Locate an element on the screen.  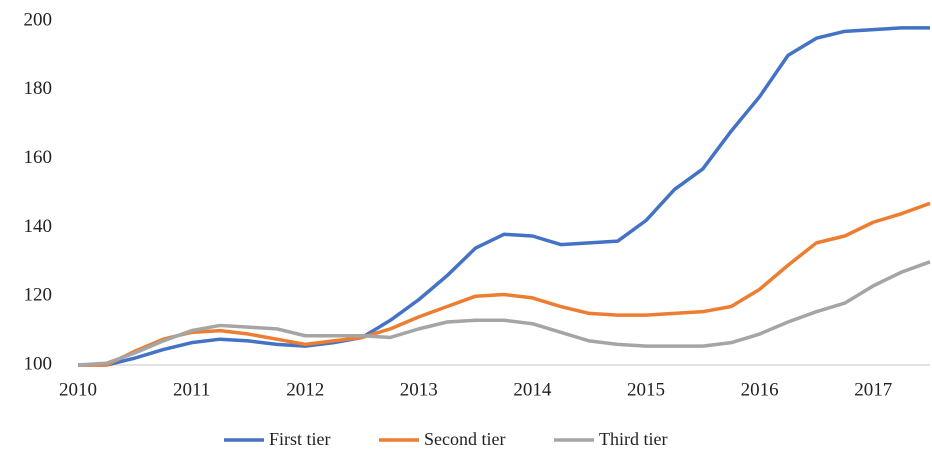
x-tick-label: 2010 is located at coordinates (78, 389).